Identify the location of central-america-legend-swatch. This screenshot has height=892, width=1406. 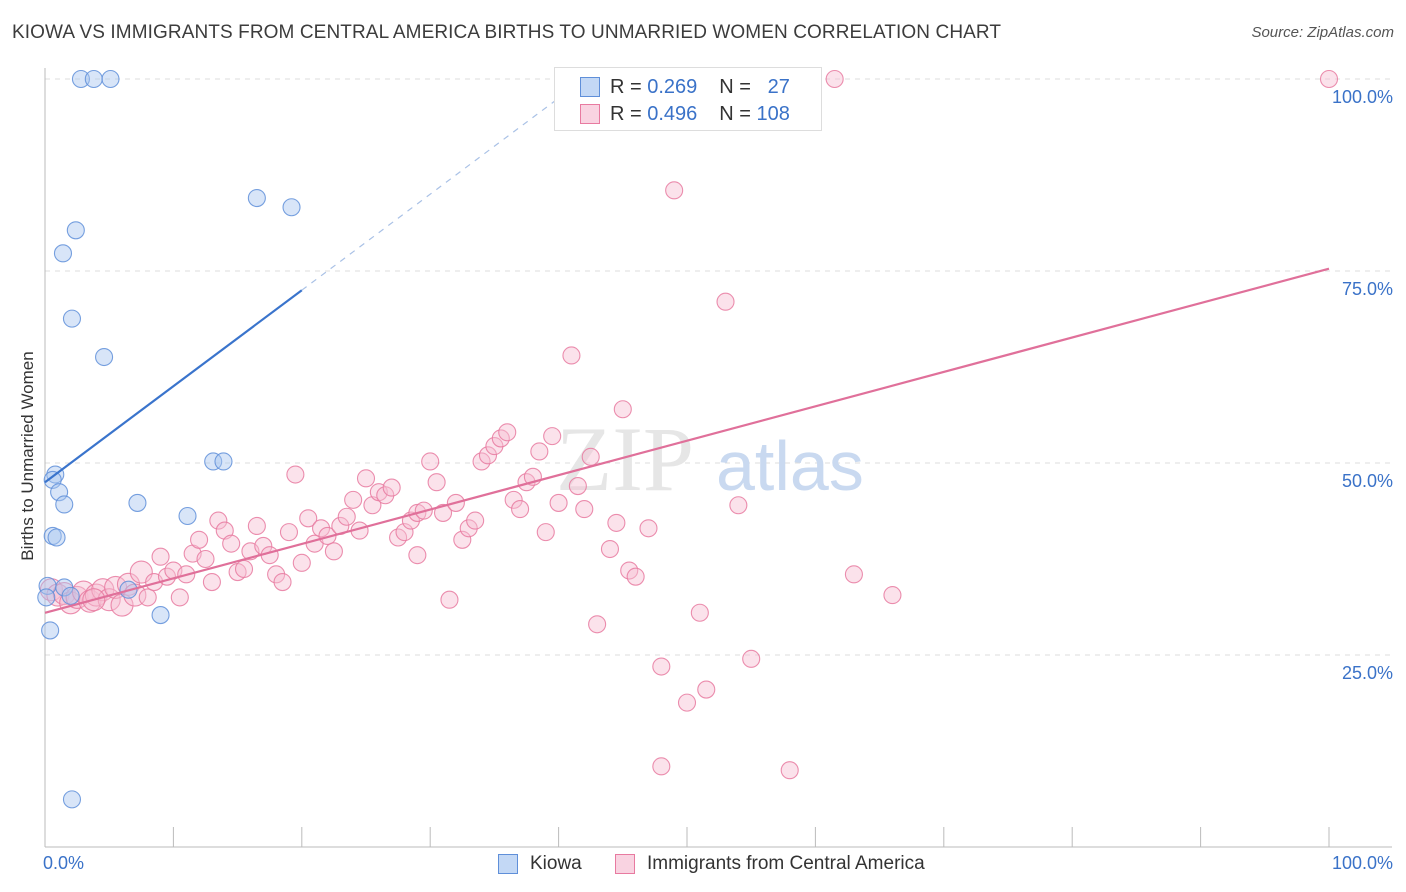
(625, 864).